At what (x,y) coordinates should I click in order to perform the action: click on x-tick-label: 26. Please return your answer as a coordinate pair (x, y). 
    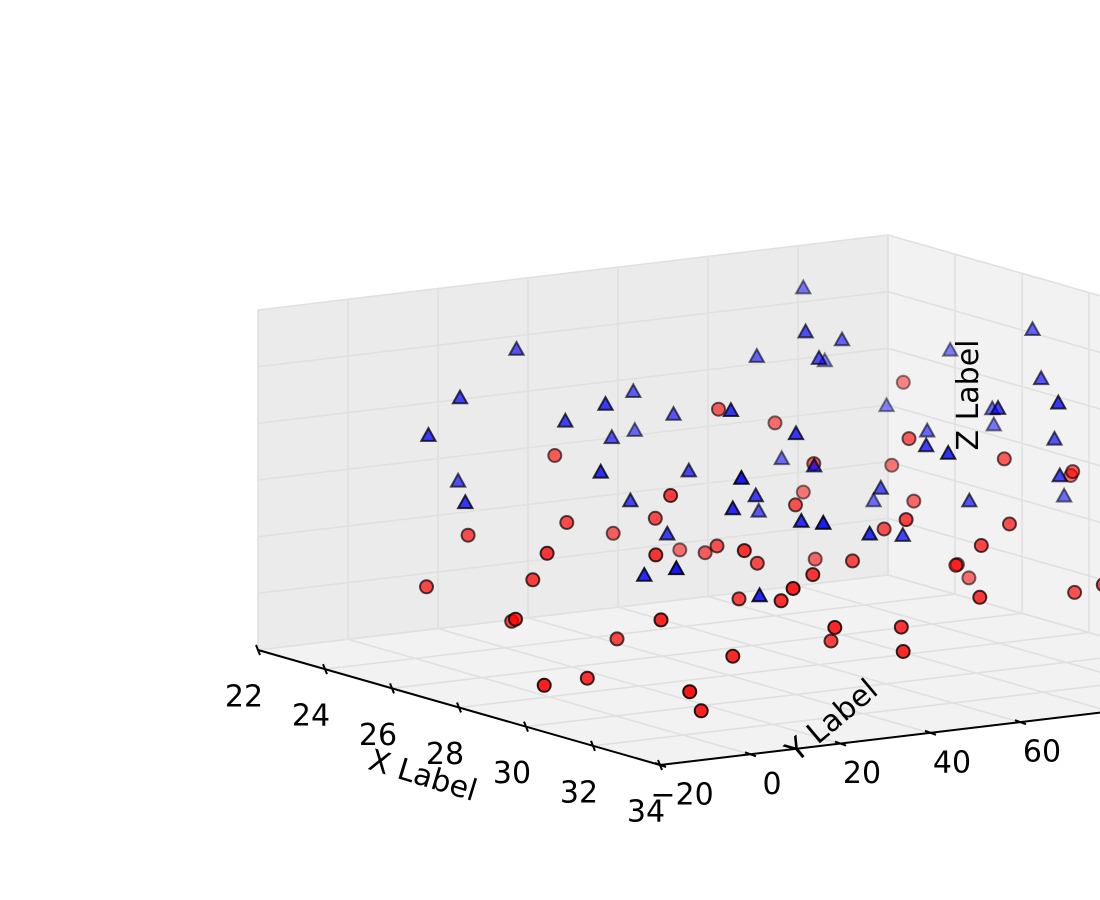
    Looking at the image, I should click on (378, 735).